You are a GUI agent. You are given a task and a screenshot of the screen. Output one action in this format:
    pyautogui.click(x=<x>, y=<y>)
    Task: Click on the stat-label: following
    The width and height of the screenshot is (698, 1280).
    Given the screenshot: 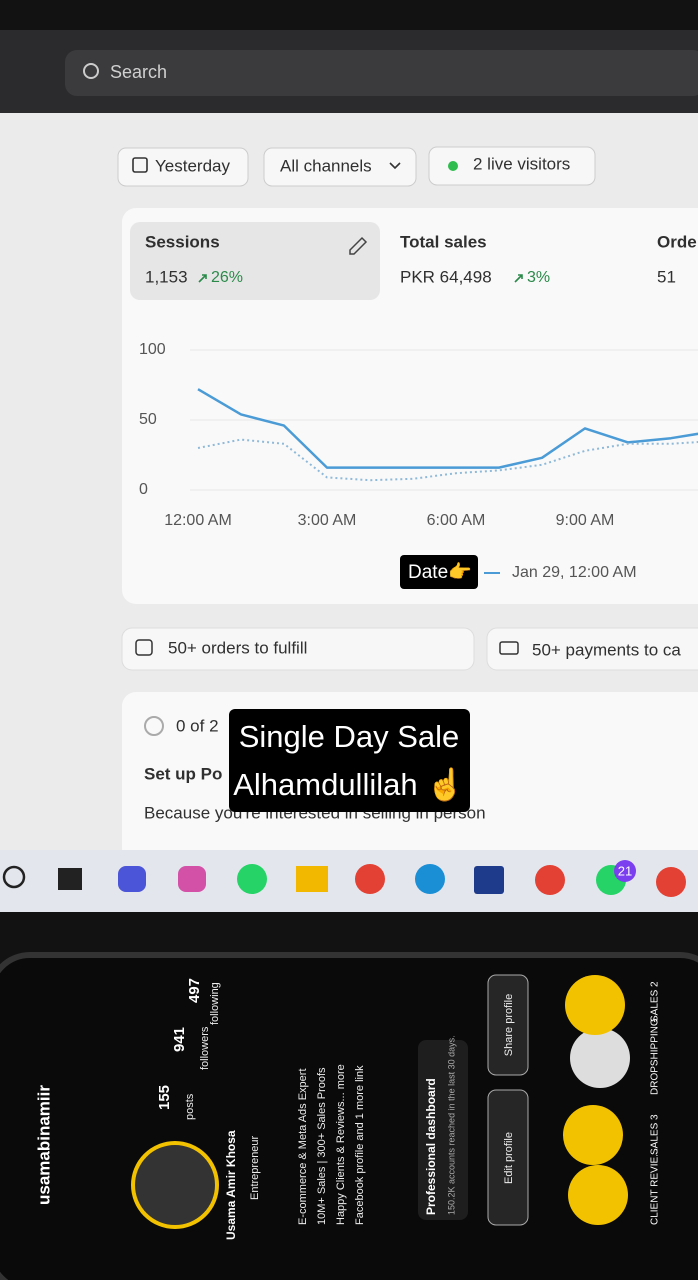 What is the action you would take?
    pyautogui.click(x=215, y=1003)
    